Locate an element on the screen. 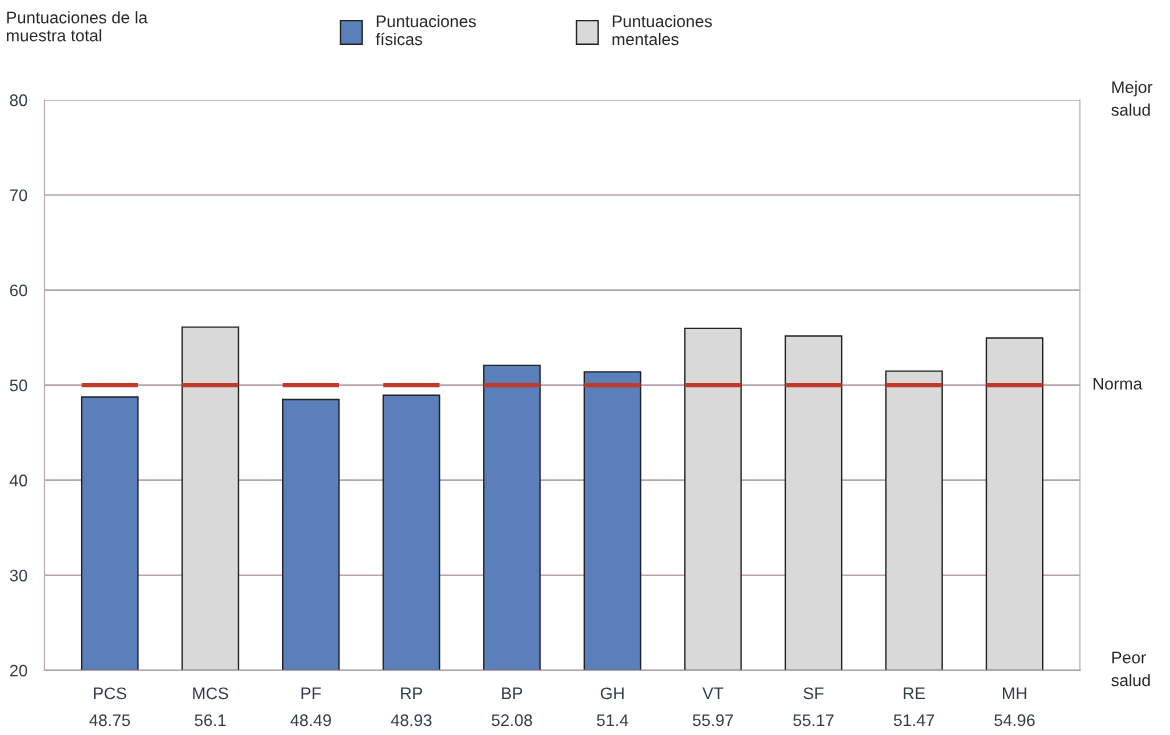 The image size is (1170, 735). legend-label: Puntuaciones mentales is located at coordinates (662, 30).